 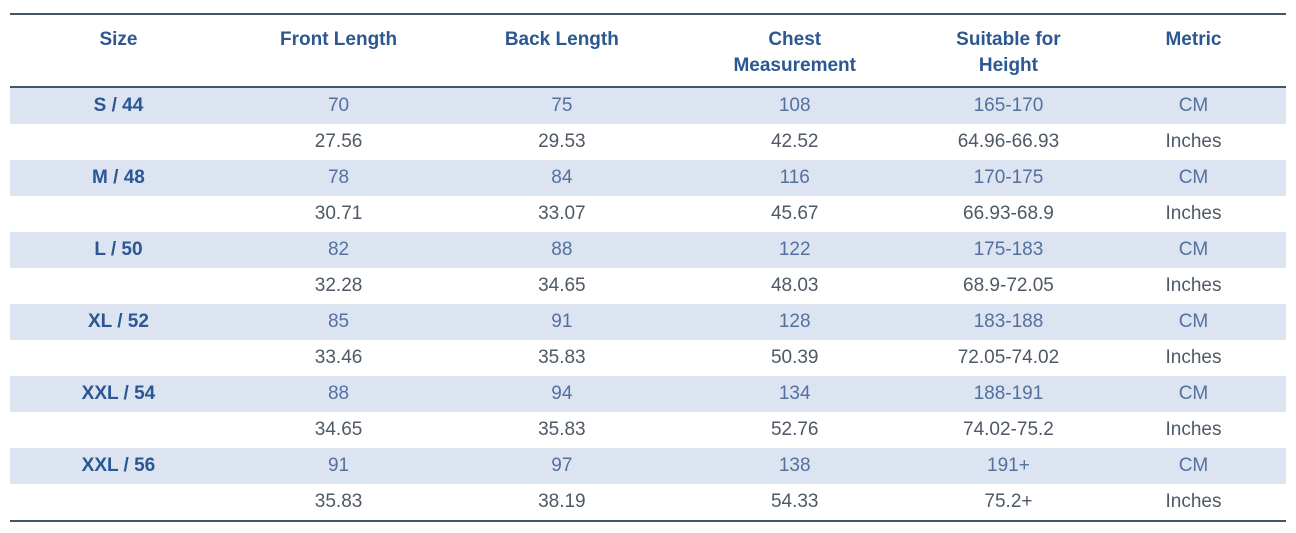 I want to click on chest-cell: 128, so click(x=794, y=322).